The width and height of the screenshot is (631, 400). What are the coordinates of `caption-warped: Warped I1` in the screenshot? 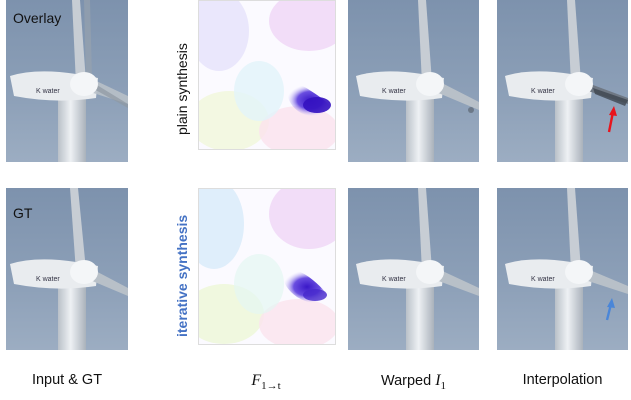 It's located at (413, 382).